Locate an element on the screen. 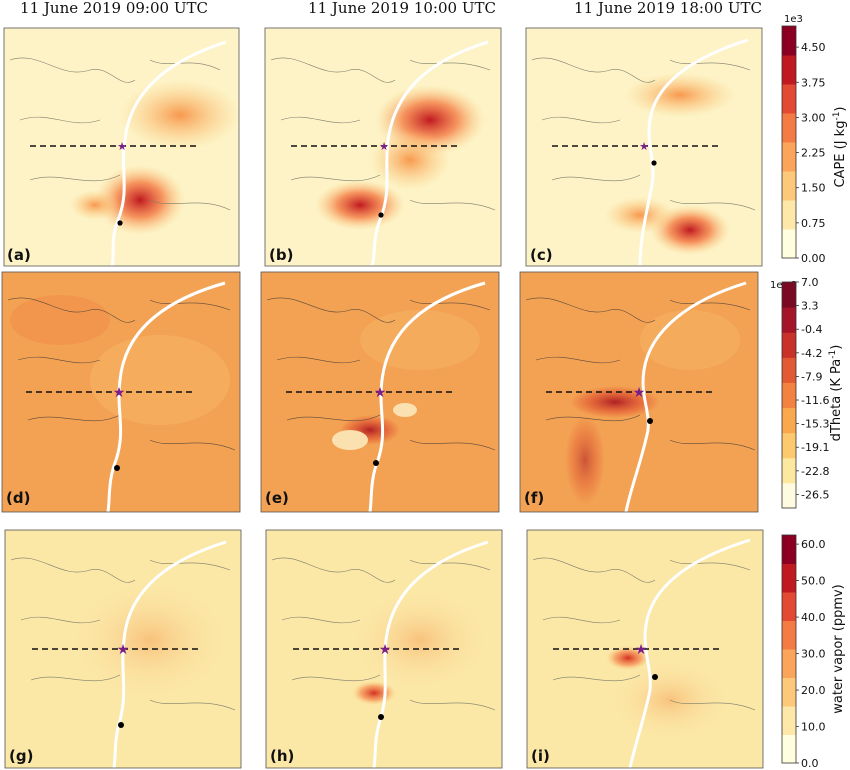 The width and height of the screenshot is (850, 770). colorbar-tick-label: 3.00 is located at coordinates (813, 117).